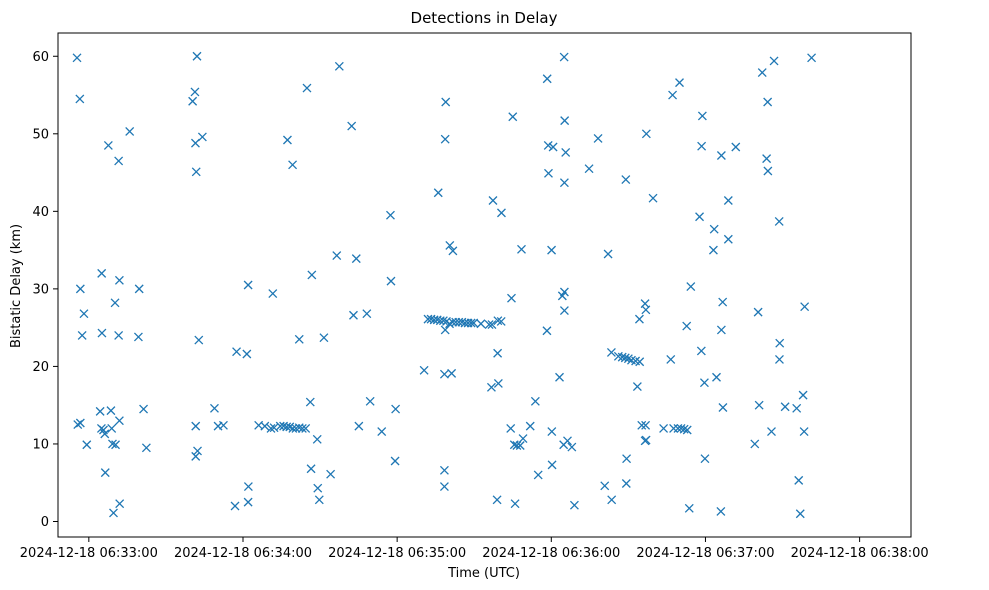  Describe the element at coordinates (484, 18) in the screenshot. I see `chart-title: Detections in Delay` at that location.